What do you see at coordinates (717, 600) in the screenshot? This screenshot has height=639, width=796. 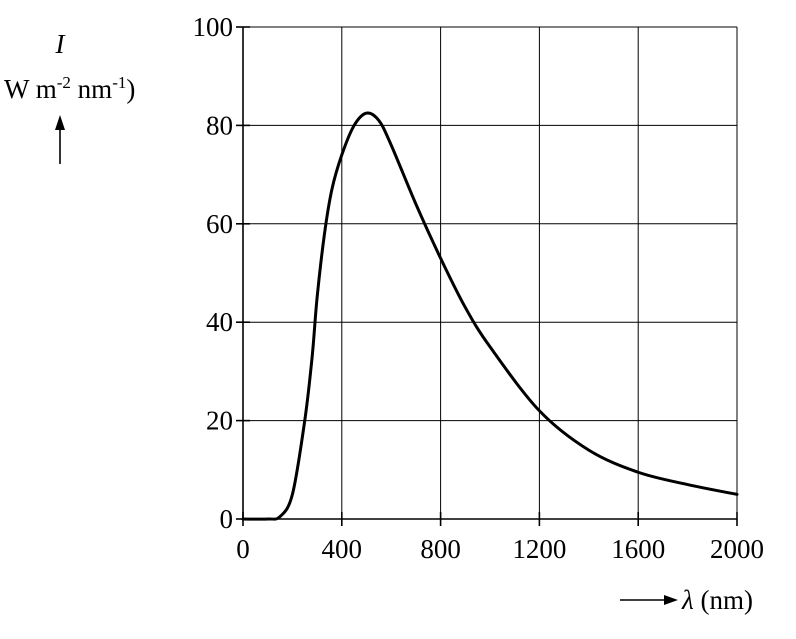 I see `x-axis-label: λ (nm)` at bounding box center [717, 600].